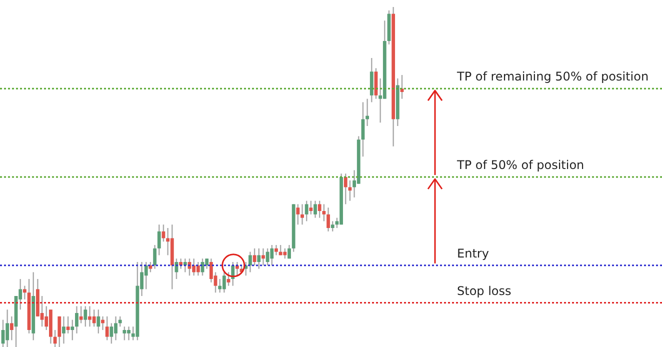 The width and height of the screenshot is (662, 347). What do you see at coordinates (552, 77) in the screenshot?
I see `ref-line-label: TP of remaining 50% of position` at bounding box center [552, 77].